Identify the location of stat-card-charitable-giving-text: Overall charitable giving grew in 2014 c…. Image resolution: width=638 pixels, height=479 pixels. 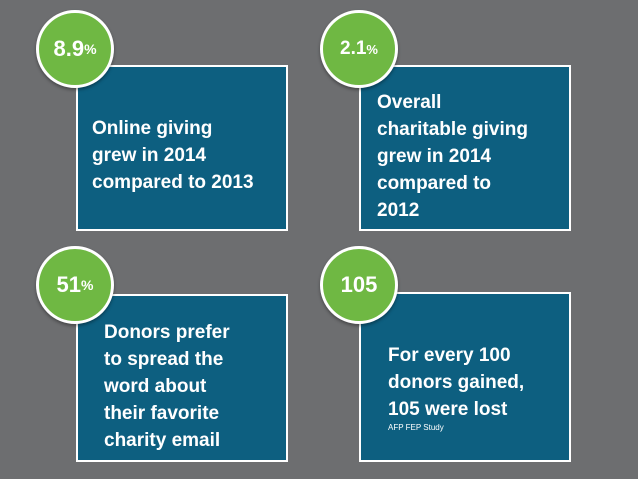
(452, 156).